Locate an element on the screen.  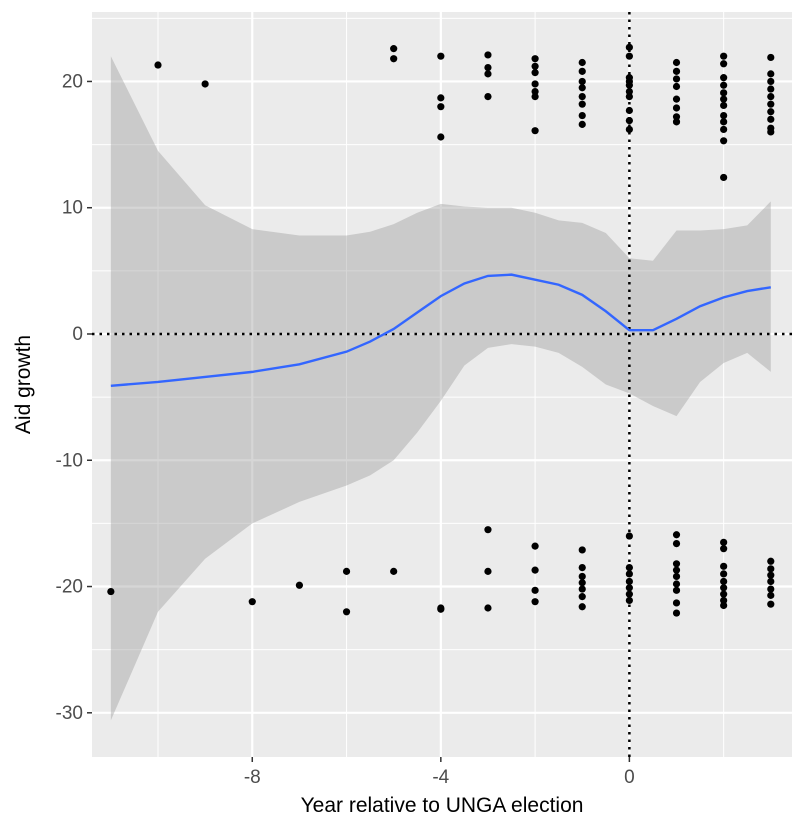
x-axis: -8 -4 0 is located at coordinates (439, 772).